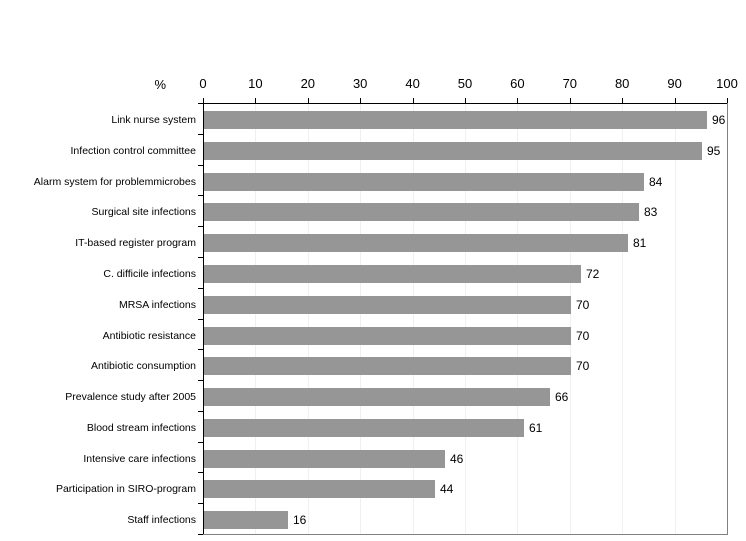 The image size is (746, 541). I want to click on value-label: 72, so click(593, 274).